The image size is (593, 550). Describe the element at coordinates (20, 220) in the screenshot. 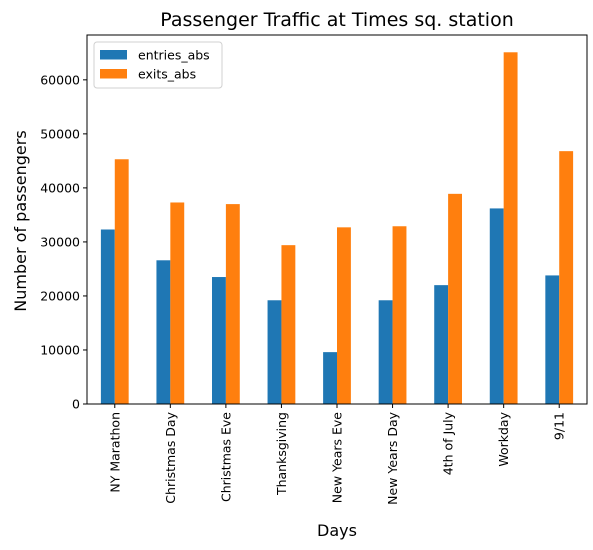

I see `y-axis-label: Number of passengers` at that location.